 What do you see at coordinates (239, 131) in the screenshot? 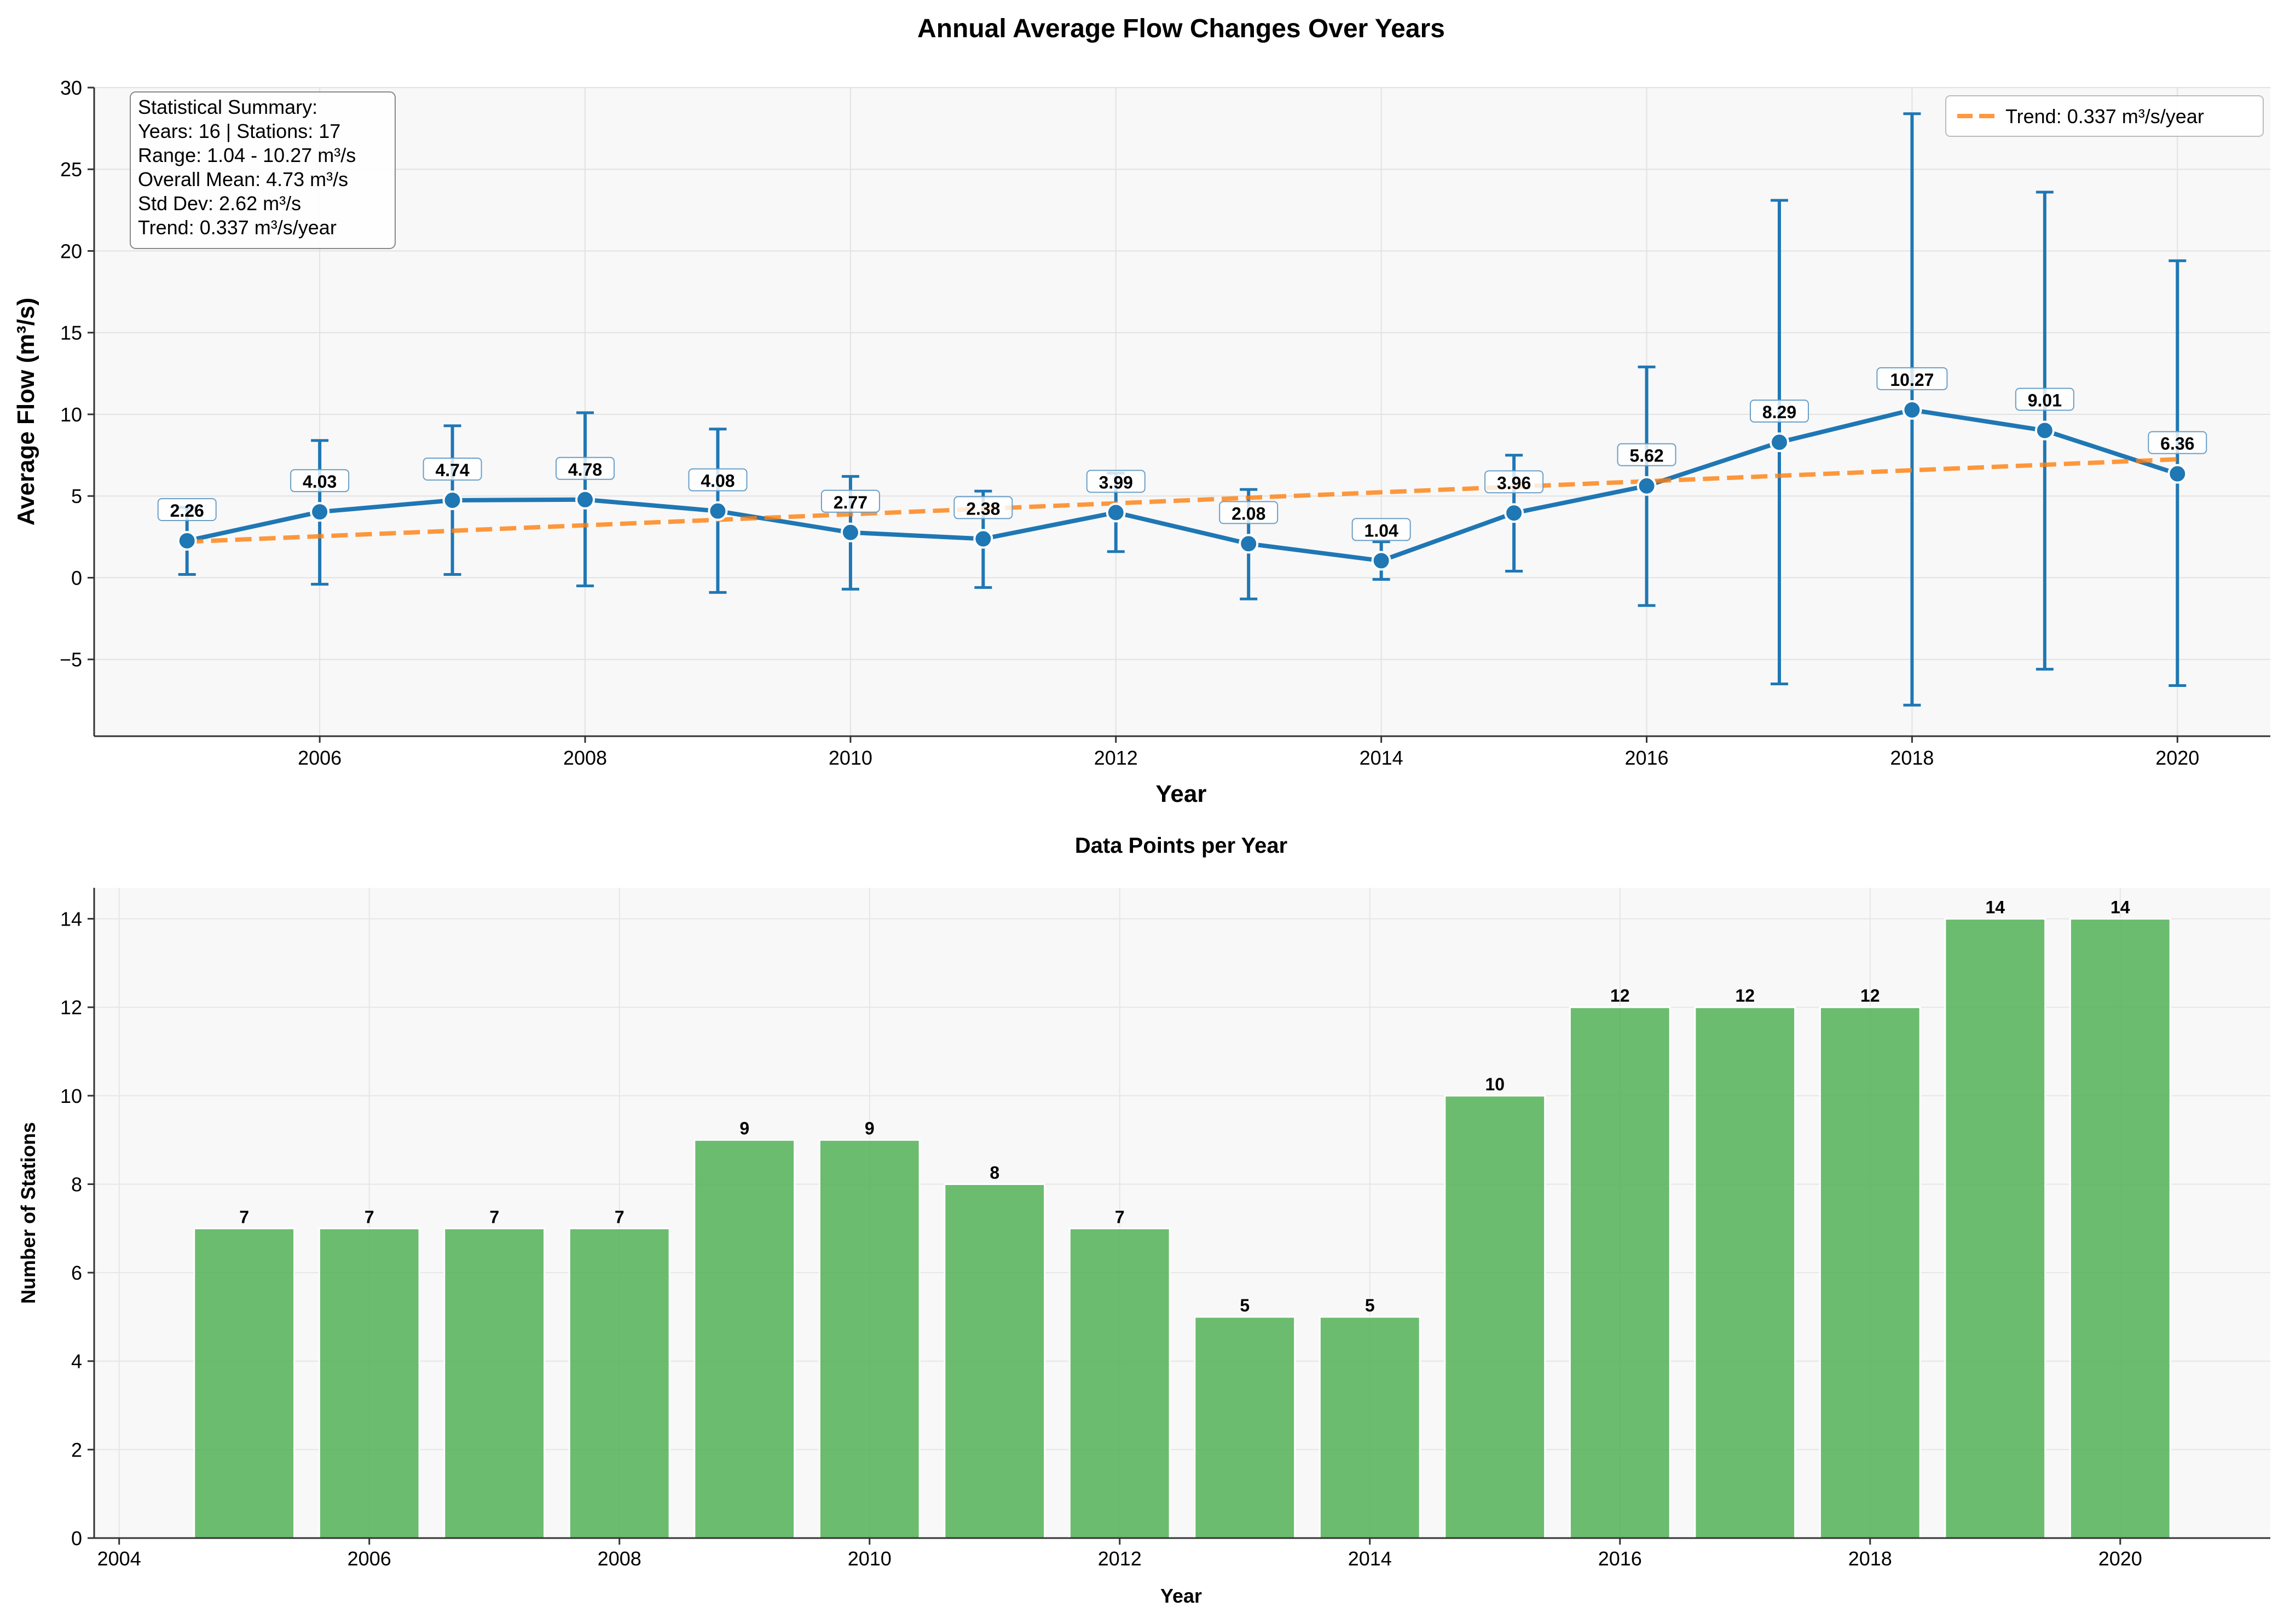
I see `stats-summary-line: Years: 16 | Stations: 17` at bounding box center [239, 131].